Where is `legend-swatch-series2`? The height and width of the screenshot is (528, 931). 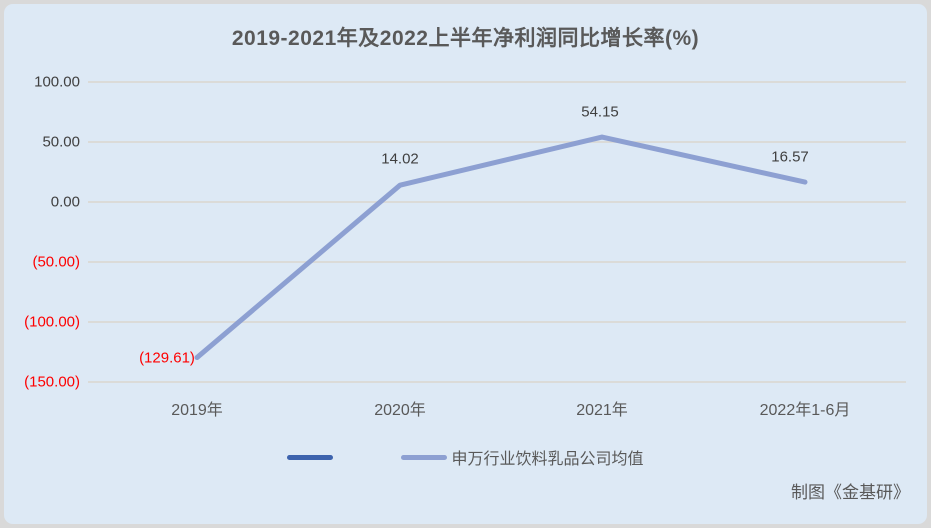
legend-swatch-series2 is located at coordinates (424, 457).